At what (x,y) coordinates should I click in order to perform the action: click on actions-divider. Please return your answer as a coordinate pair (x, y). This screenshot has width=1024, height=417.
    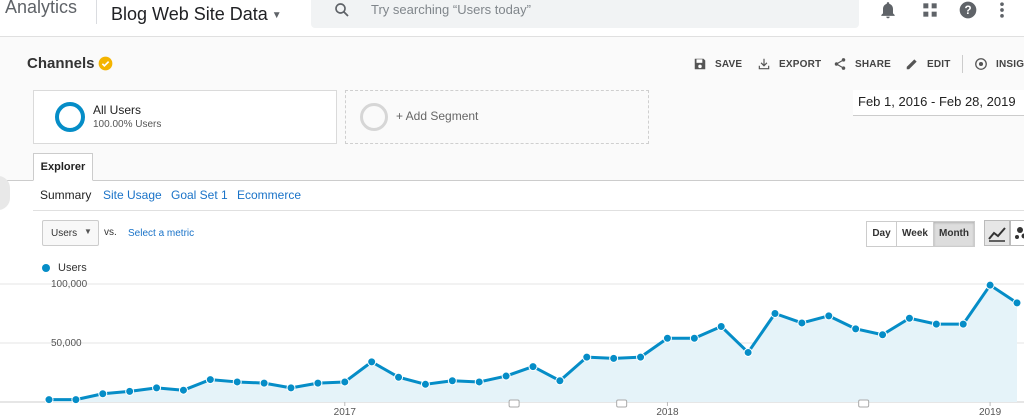
    Looking at the image, I should click on (962, 64).